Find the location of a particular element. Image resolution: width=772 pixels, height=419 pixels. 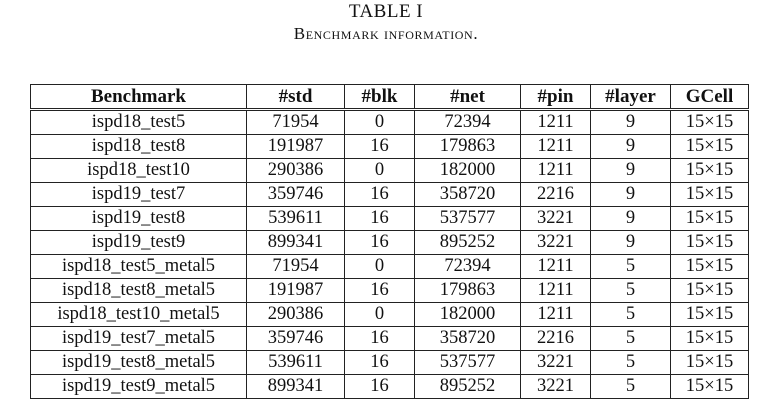

cell-benchmark: ispd18_test5_metal5 is located at coordinates (138, 266).